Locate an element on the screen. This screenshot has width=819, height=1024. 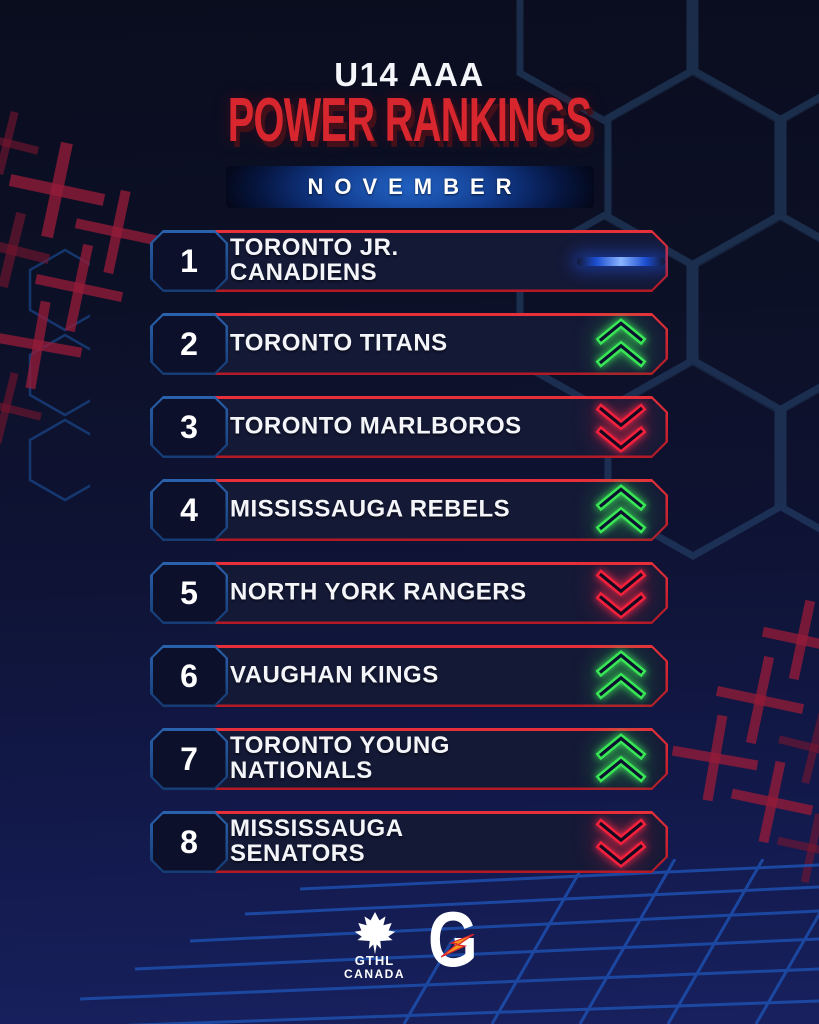
row-body: TORONTO TITANS is located at coordinates (426, 344).